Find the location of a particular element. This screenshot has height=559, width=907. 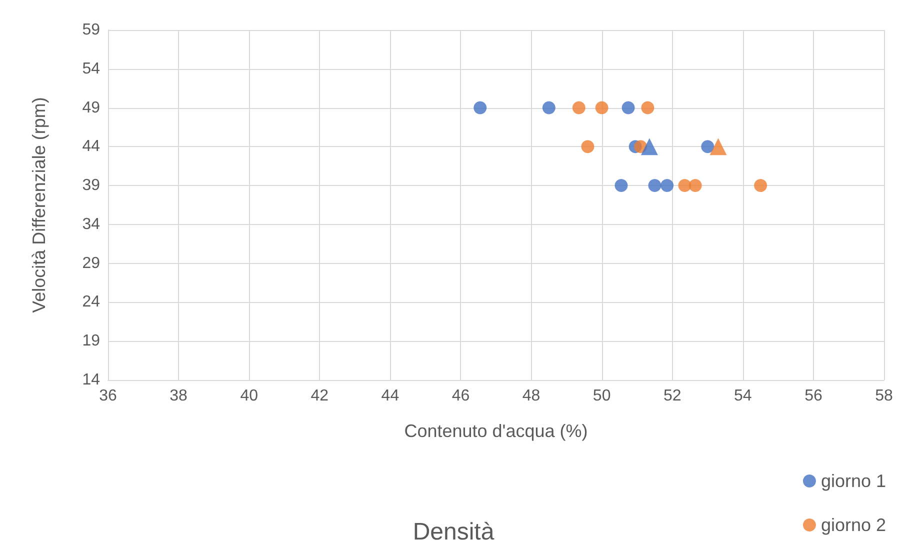

y-tick-label: 19 is located at coordinates (91, 341).